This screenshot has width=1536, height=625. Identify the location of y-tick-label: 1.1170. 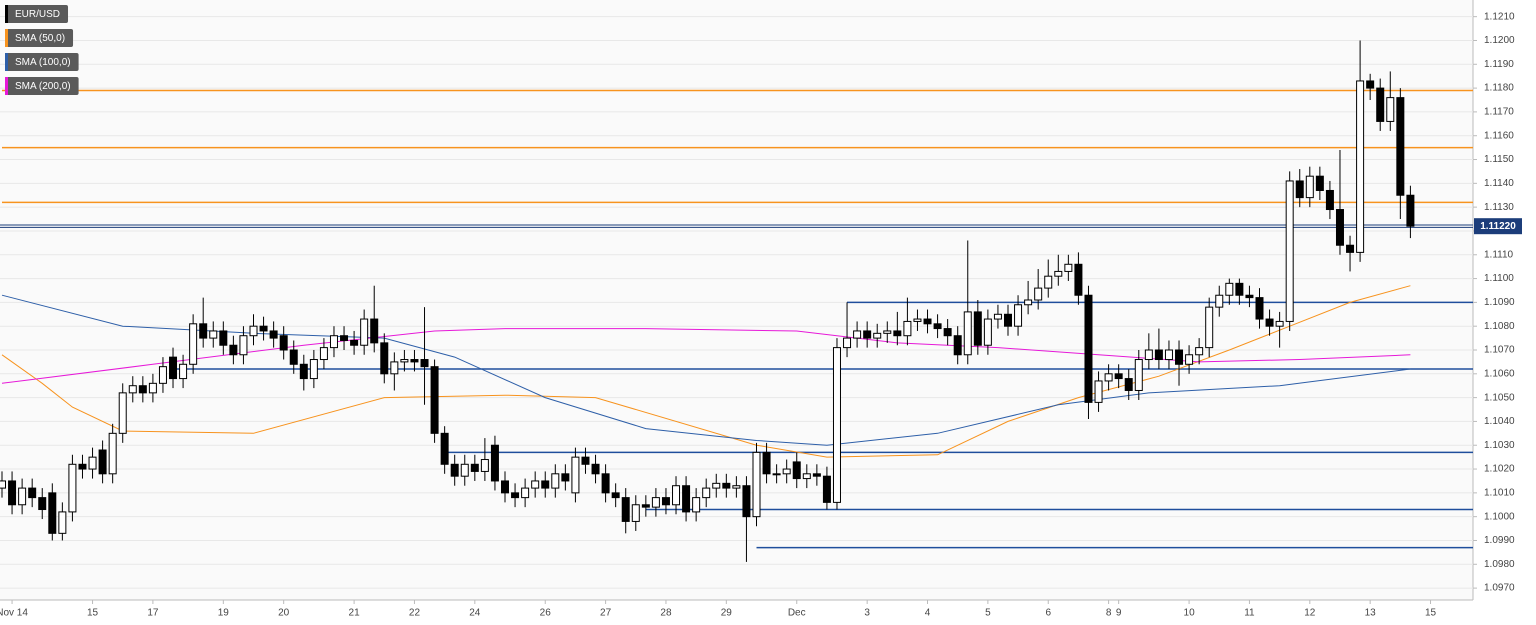
(1499, 112).